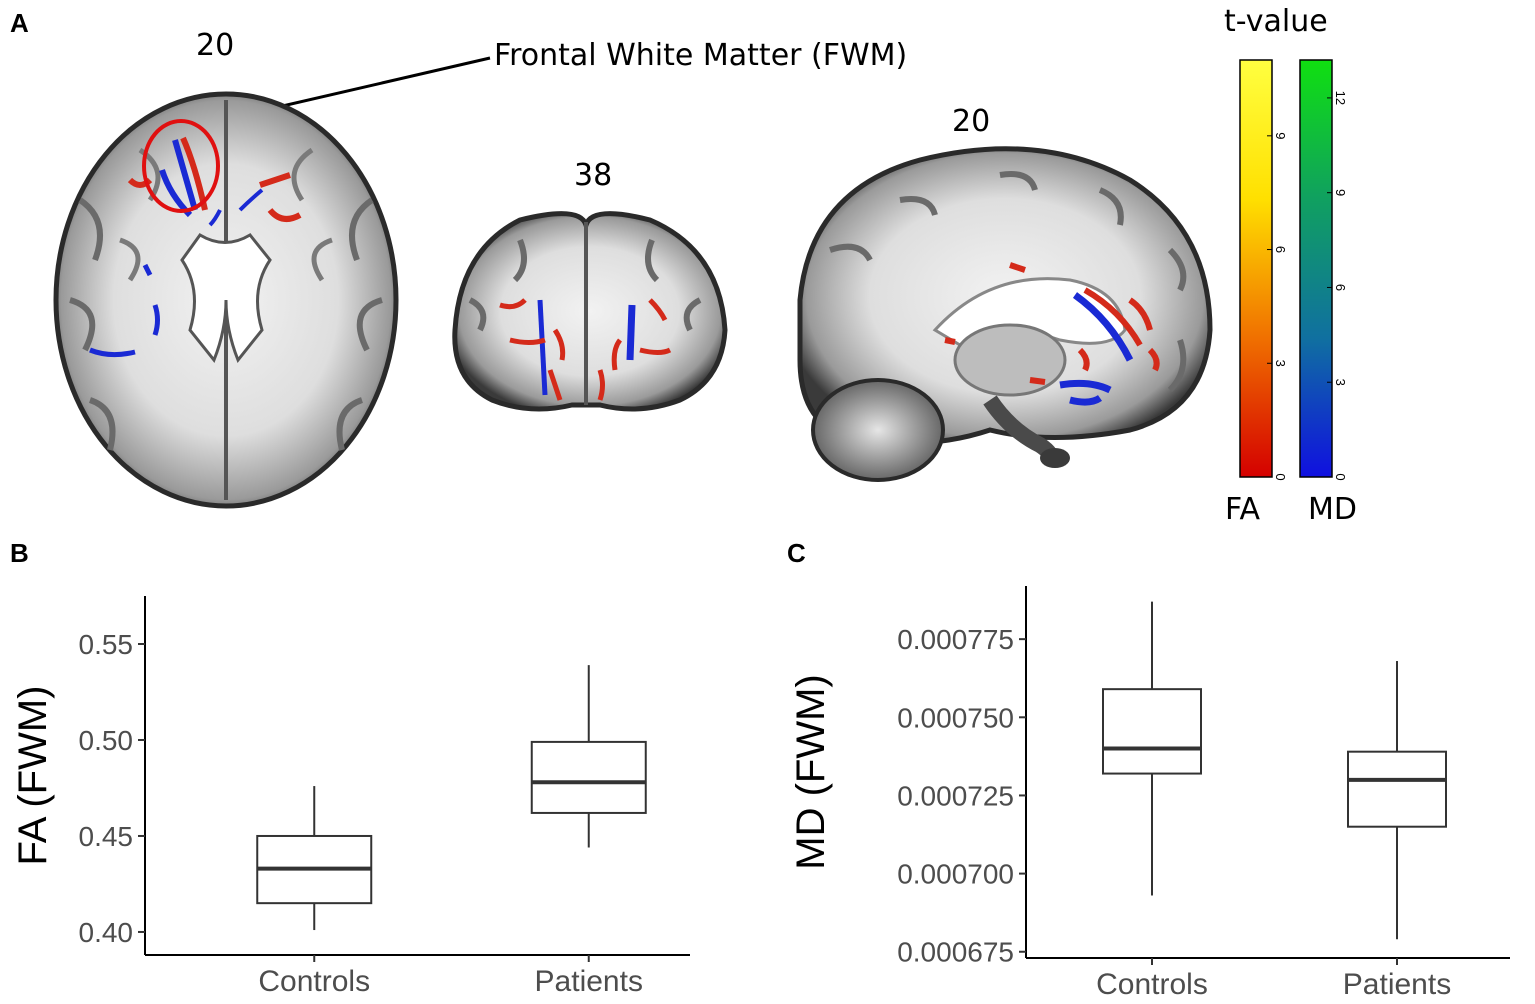  What do you see at coordinates (226, 300) in the screenshot?
I see `axial-brain-slice` at bounding box center [226, 300].